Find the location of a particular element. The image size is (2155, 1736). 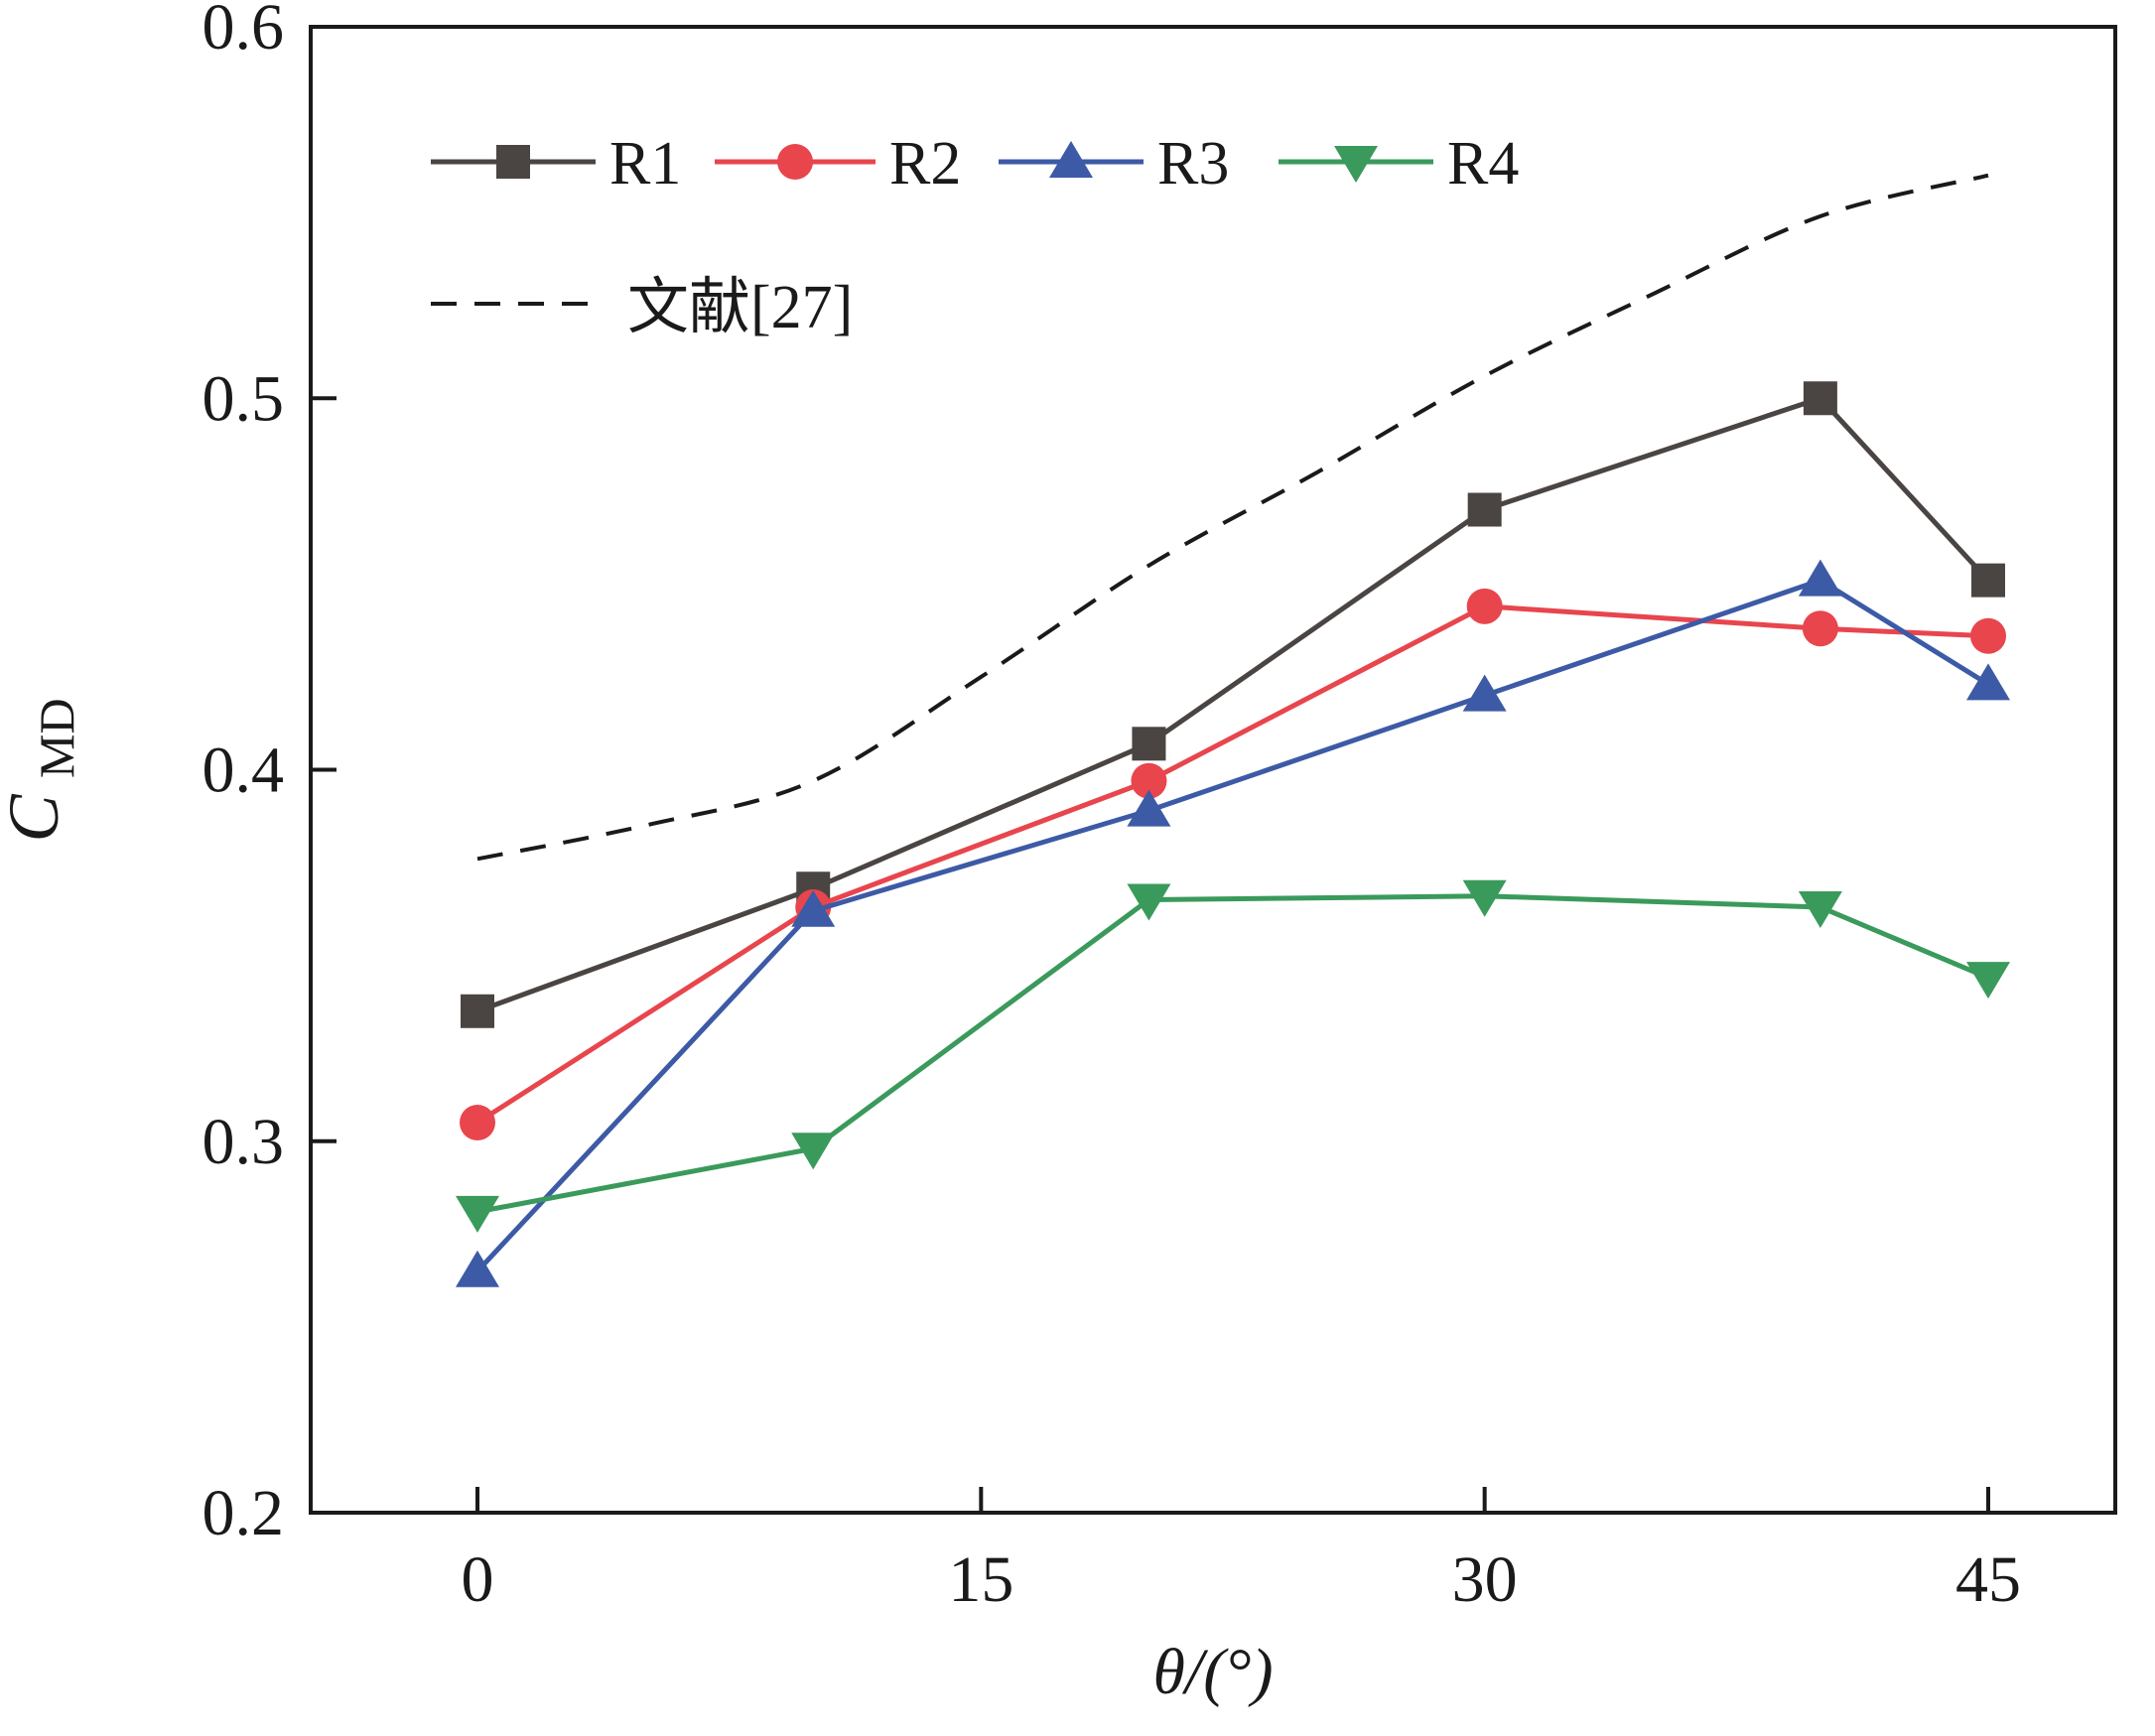

x-tick-label: 30 is located at coordinates (1485, 1579).